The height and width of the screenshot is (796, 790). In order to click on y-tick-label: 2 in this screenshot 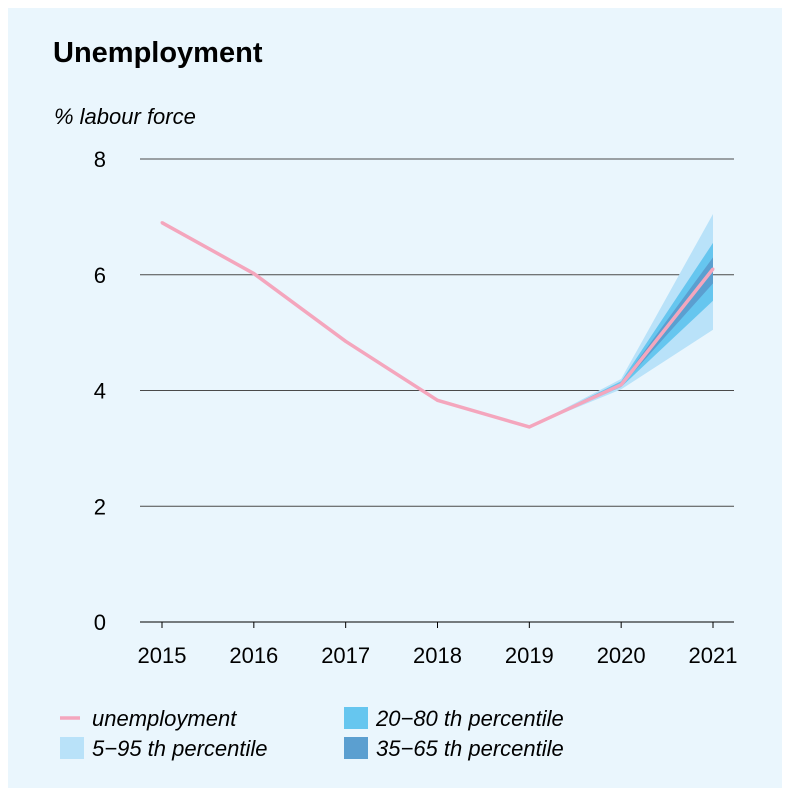, I will do `click(100, 506)`.